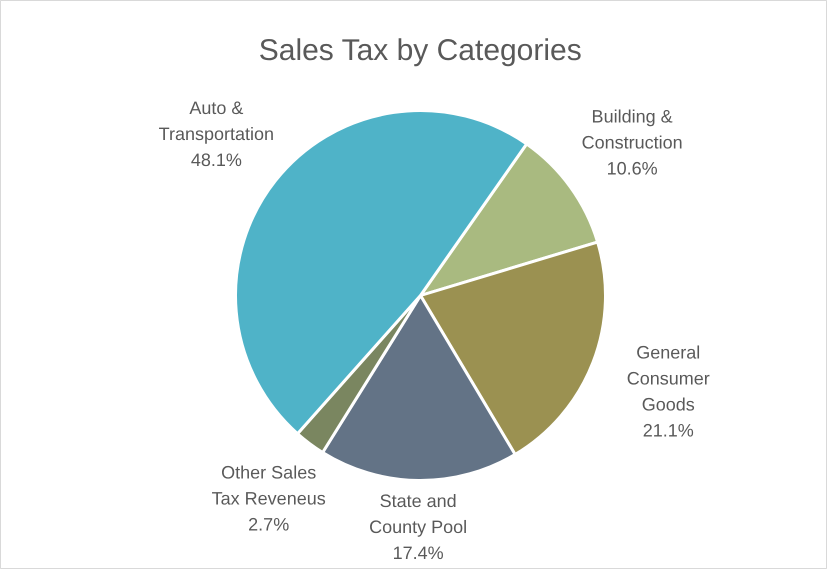  What do you see at coordinates (418, 514) in the screenshot?
I see `slice-label: State and County Pool` at bounding box center [418, 514].